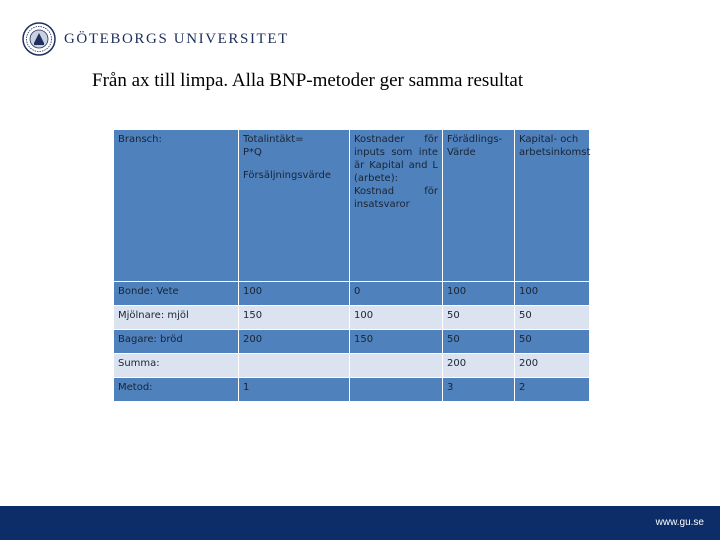 The width and height of the screenshot is (720, 540). I want to click on table-row: Summa: 200 200, so click(351, 365).